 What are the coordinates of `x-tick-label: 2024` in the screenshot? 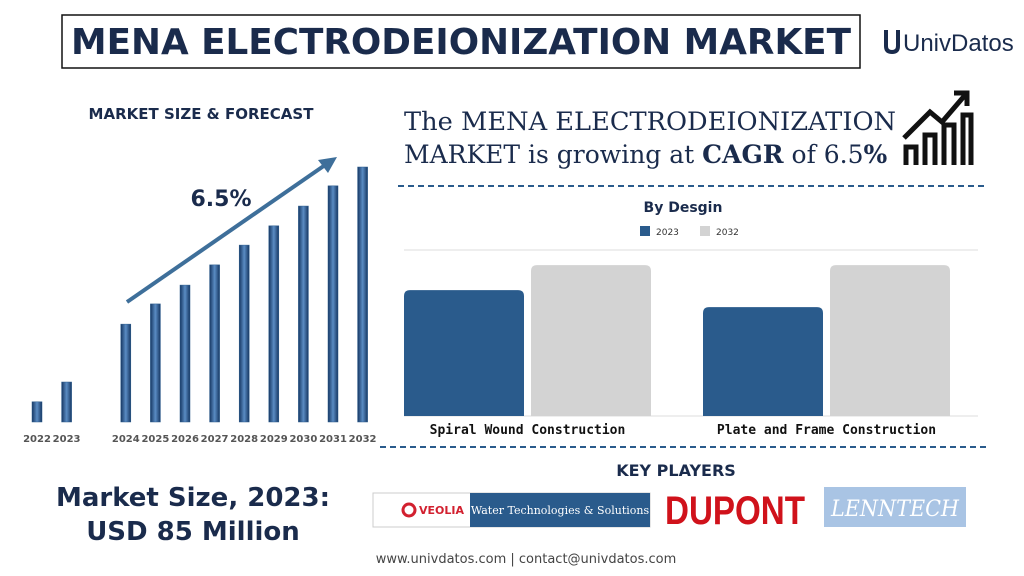 It's located at (126, 439).